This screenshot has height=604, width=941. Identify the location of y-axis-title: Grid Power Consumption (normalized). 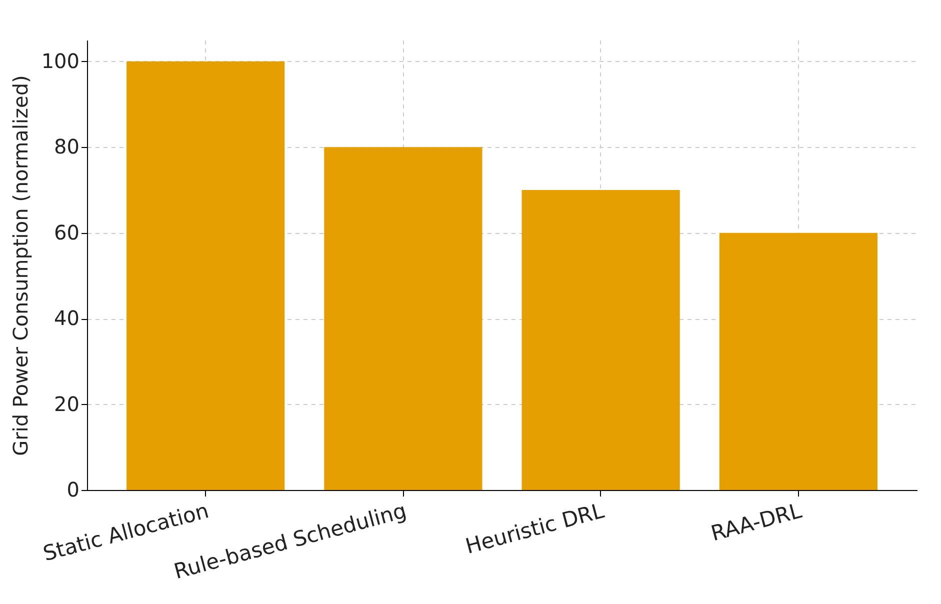
(20, 265).